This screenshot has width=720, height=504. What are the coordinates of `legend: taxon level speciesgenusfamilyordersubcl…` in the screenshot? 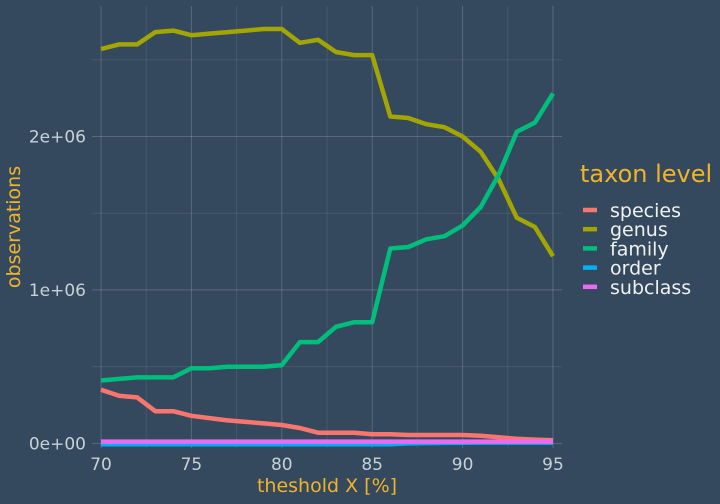 It's located at (646, 229).